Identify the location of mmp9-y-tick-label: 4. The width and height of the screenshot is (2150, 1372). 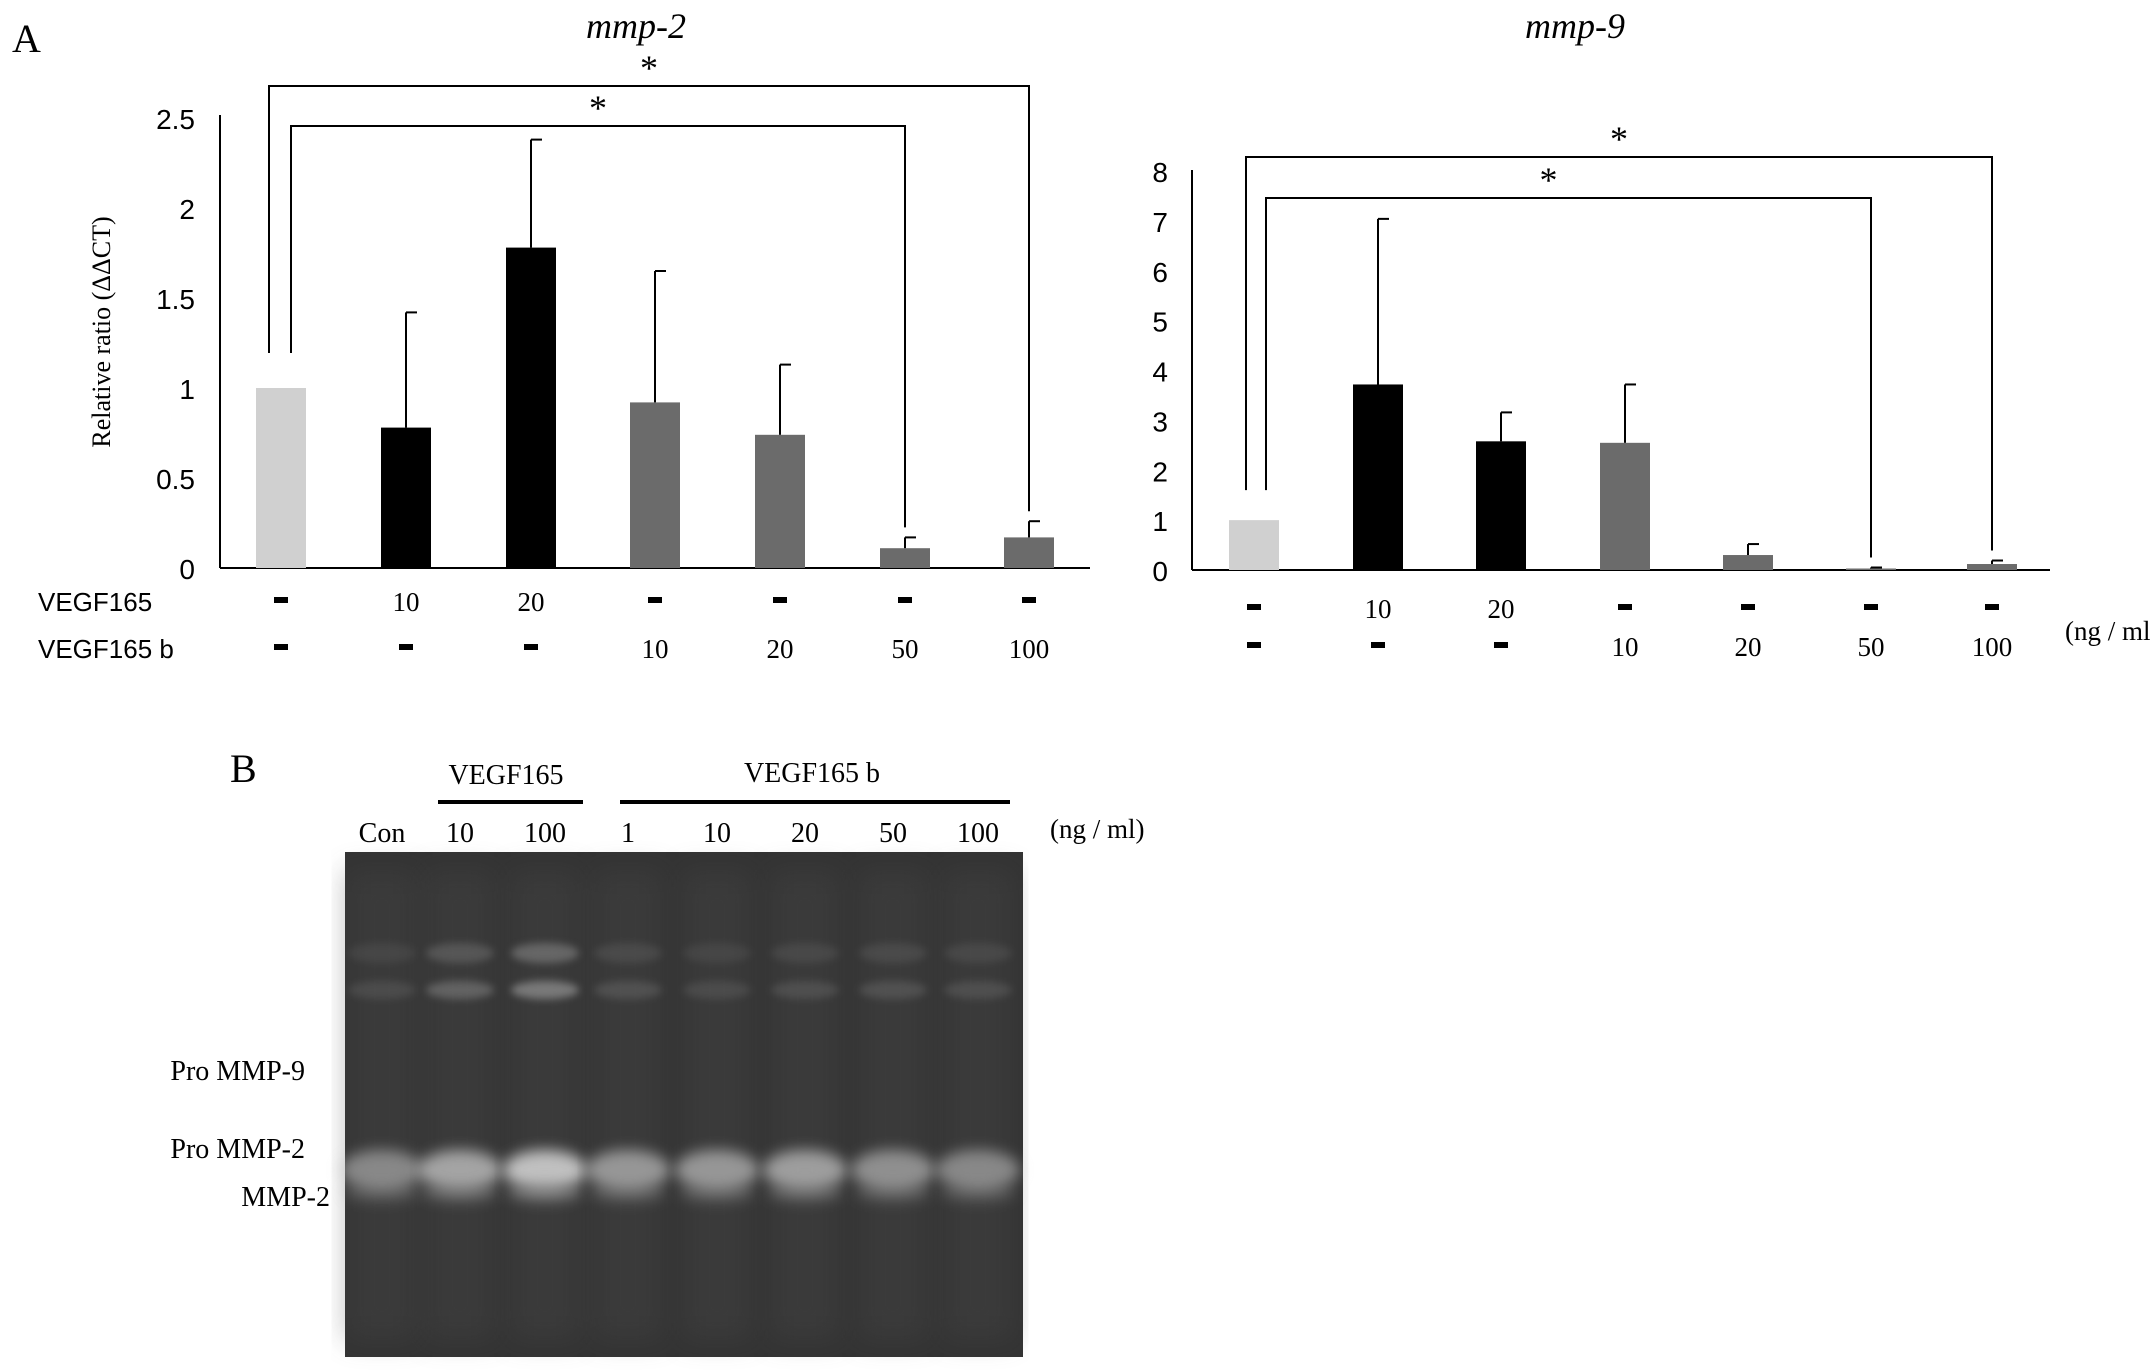
(1160, 372).